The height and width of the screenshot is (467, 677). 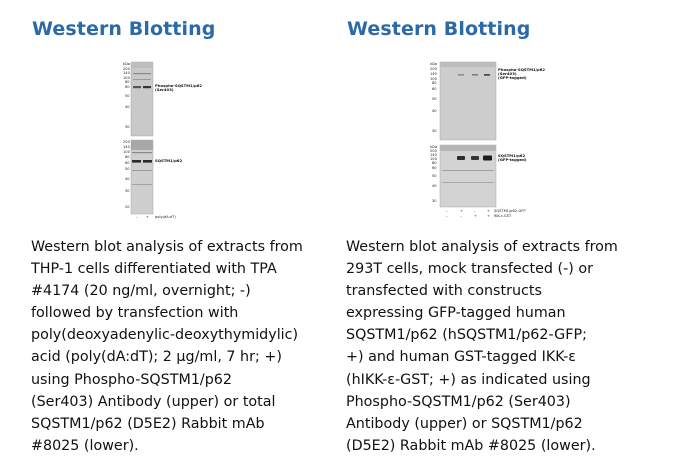 I want to click on upper-band-label-tag: (GFP-tagged), so click(x=512, y=77).